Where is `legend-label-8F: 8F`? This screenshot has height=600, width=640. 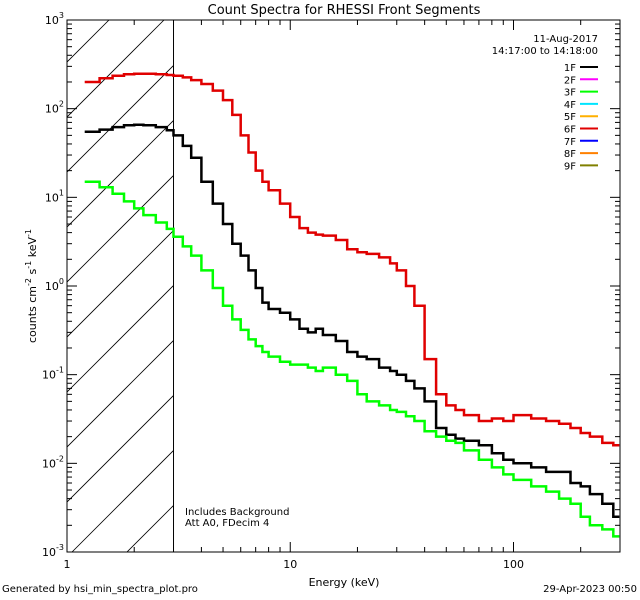
legend-label-8F: 8F is located at coordinates (570, 154).